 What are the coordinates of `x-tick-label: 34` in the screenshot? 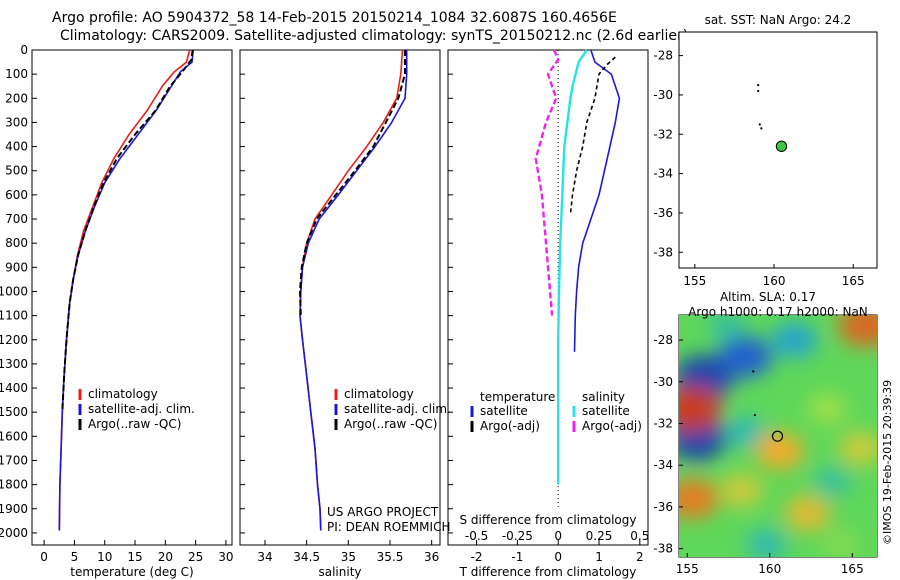 It's located at (264, 557).